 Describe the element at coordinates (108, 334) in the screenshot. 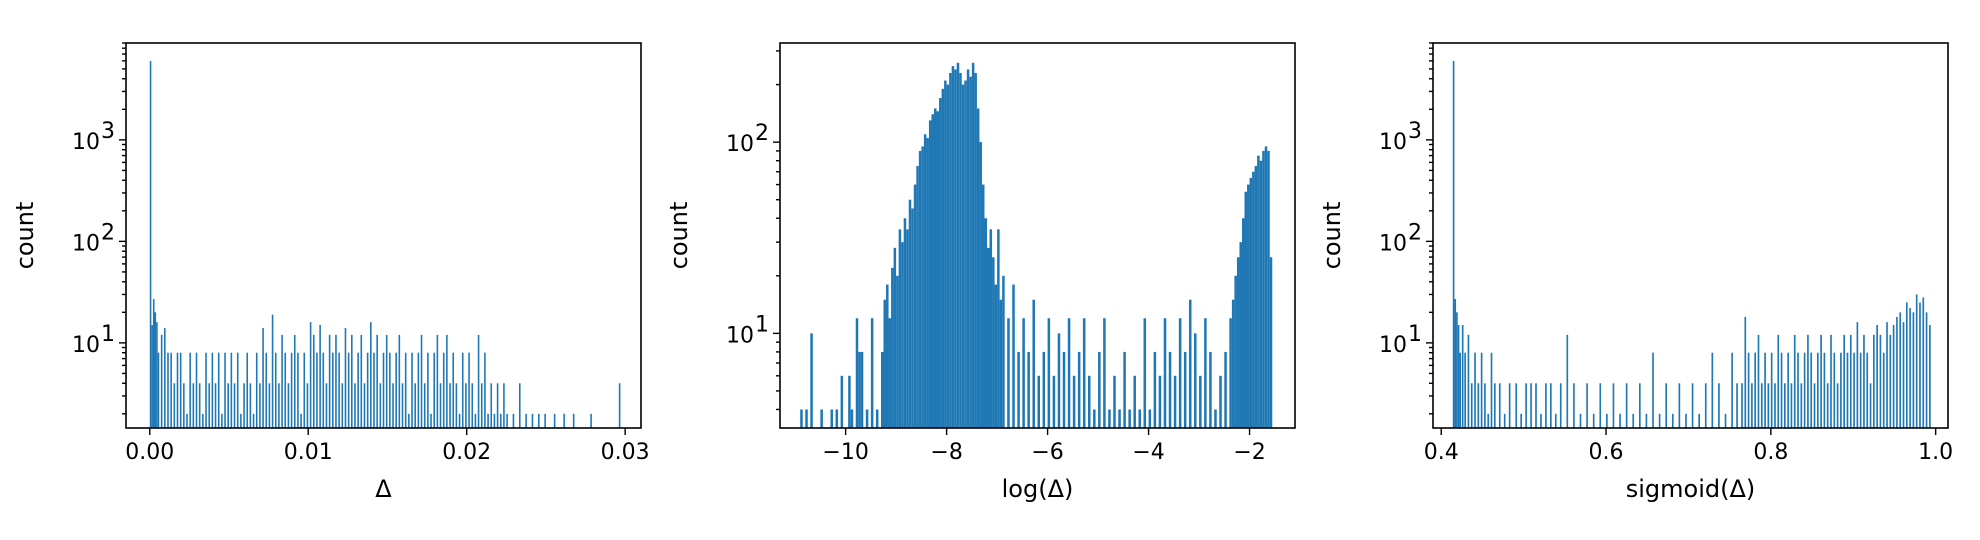

I see `y-tick-exponent: 1` at that location.